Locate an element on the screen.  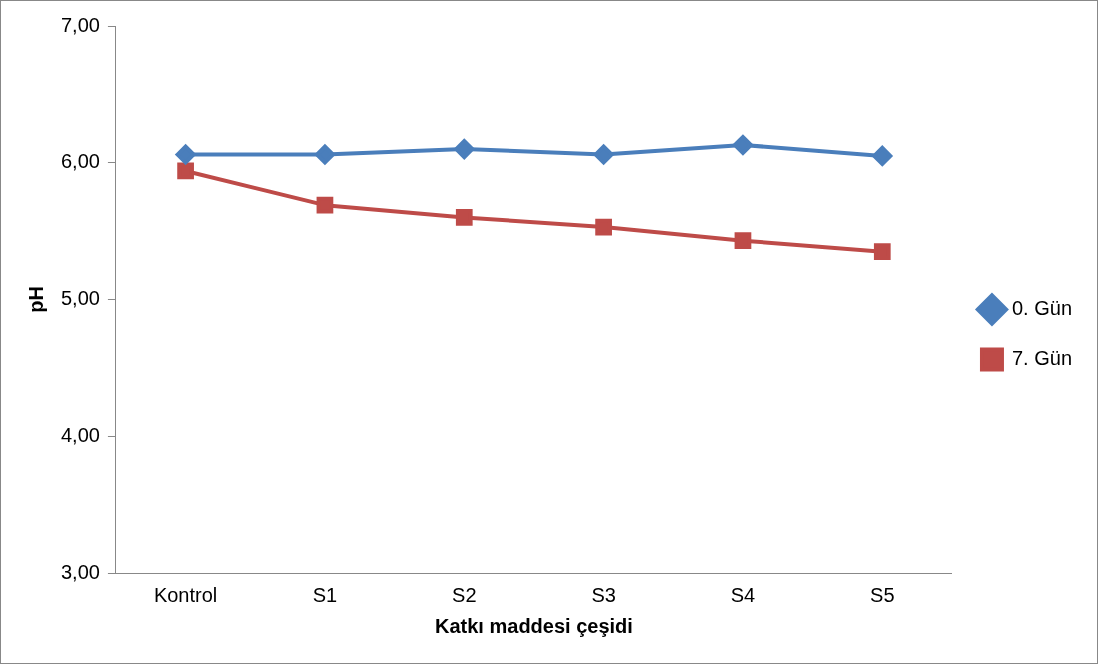
legend-label: 7. Gün is located at coordinates (1042, 358).